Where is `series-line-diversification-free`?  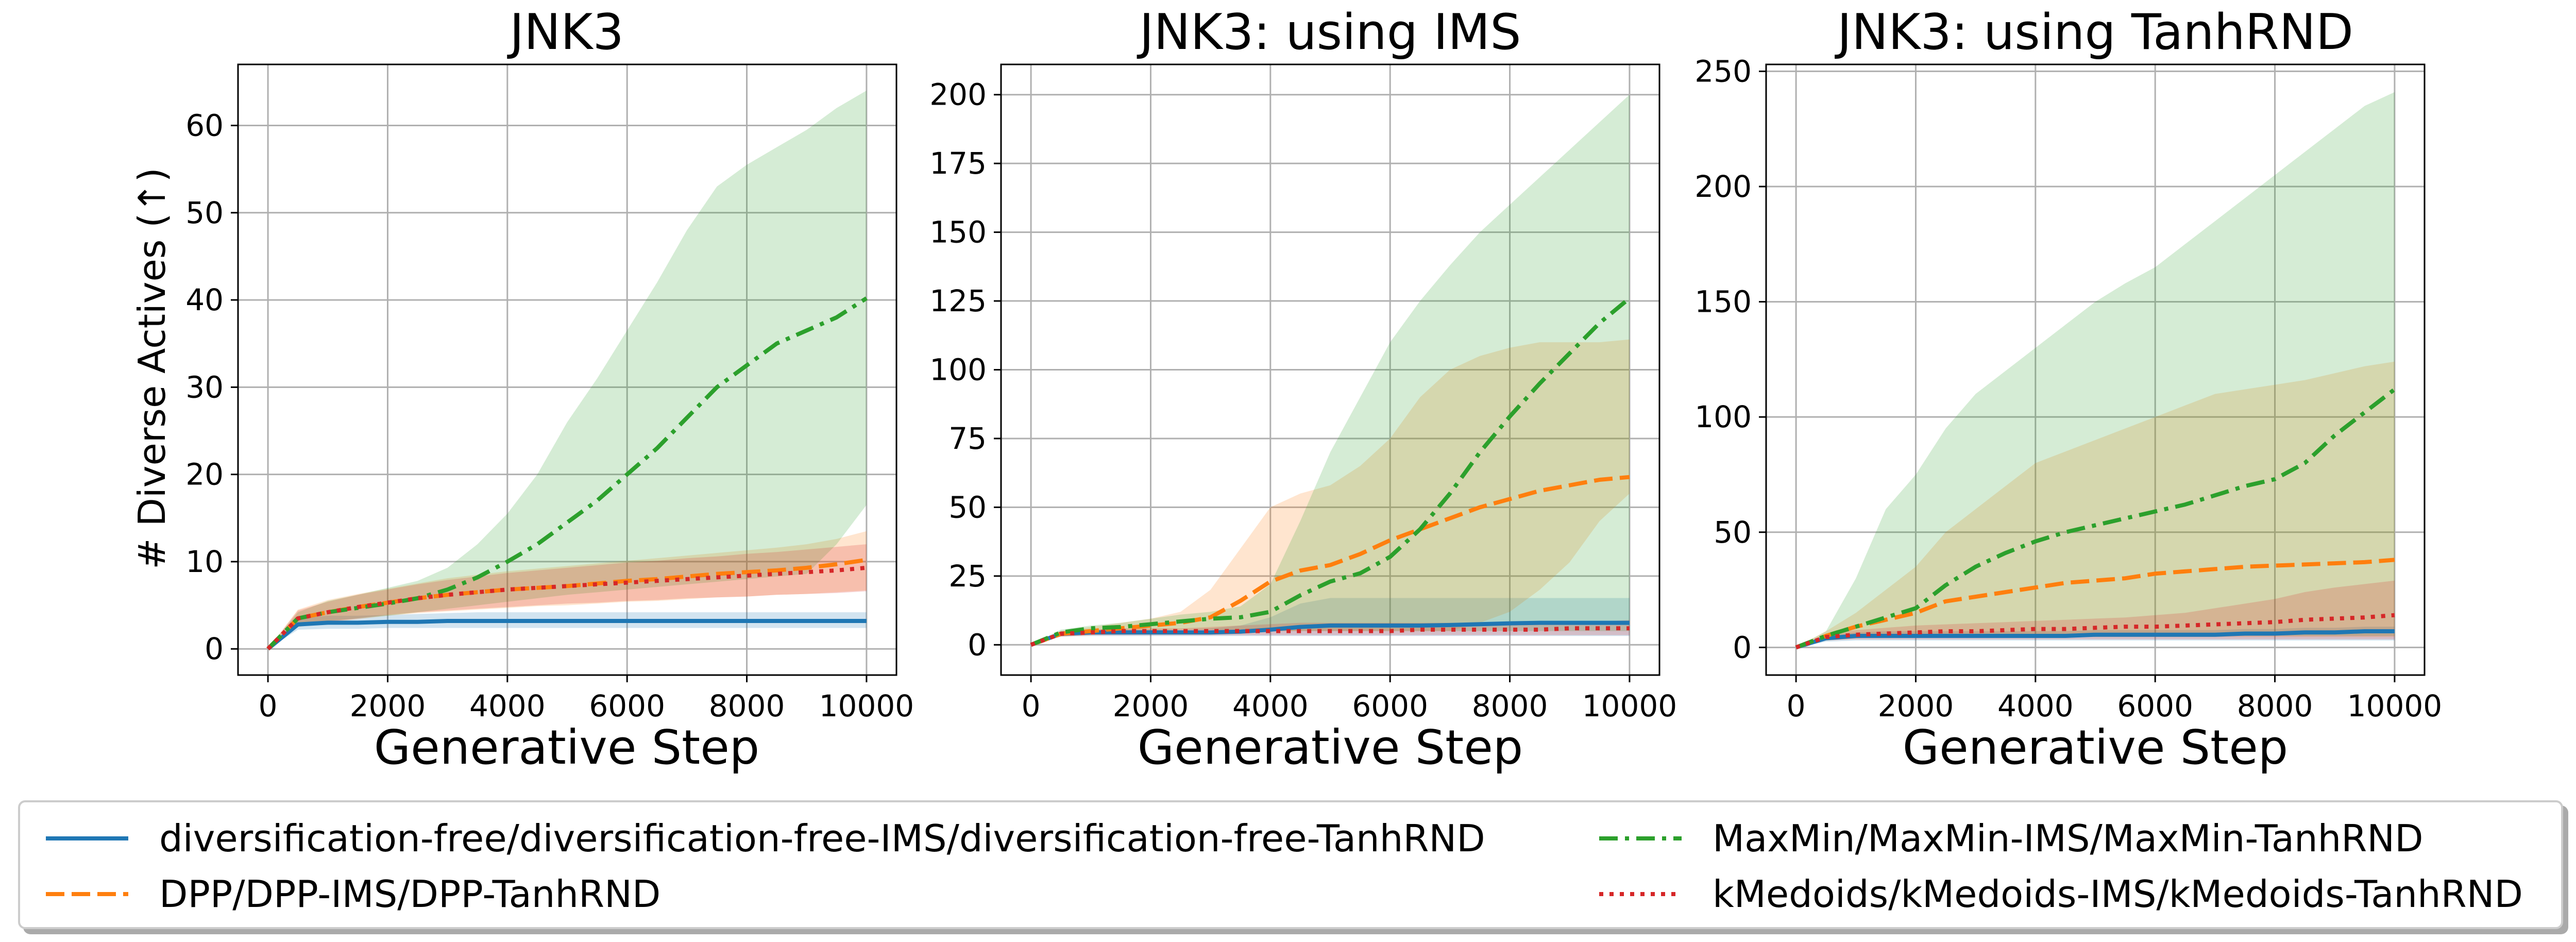 series-line-diversification-free is located at coordinates (567, 635).